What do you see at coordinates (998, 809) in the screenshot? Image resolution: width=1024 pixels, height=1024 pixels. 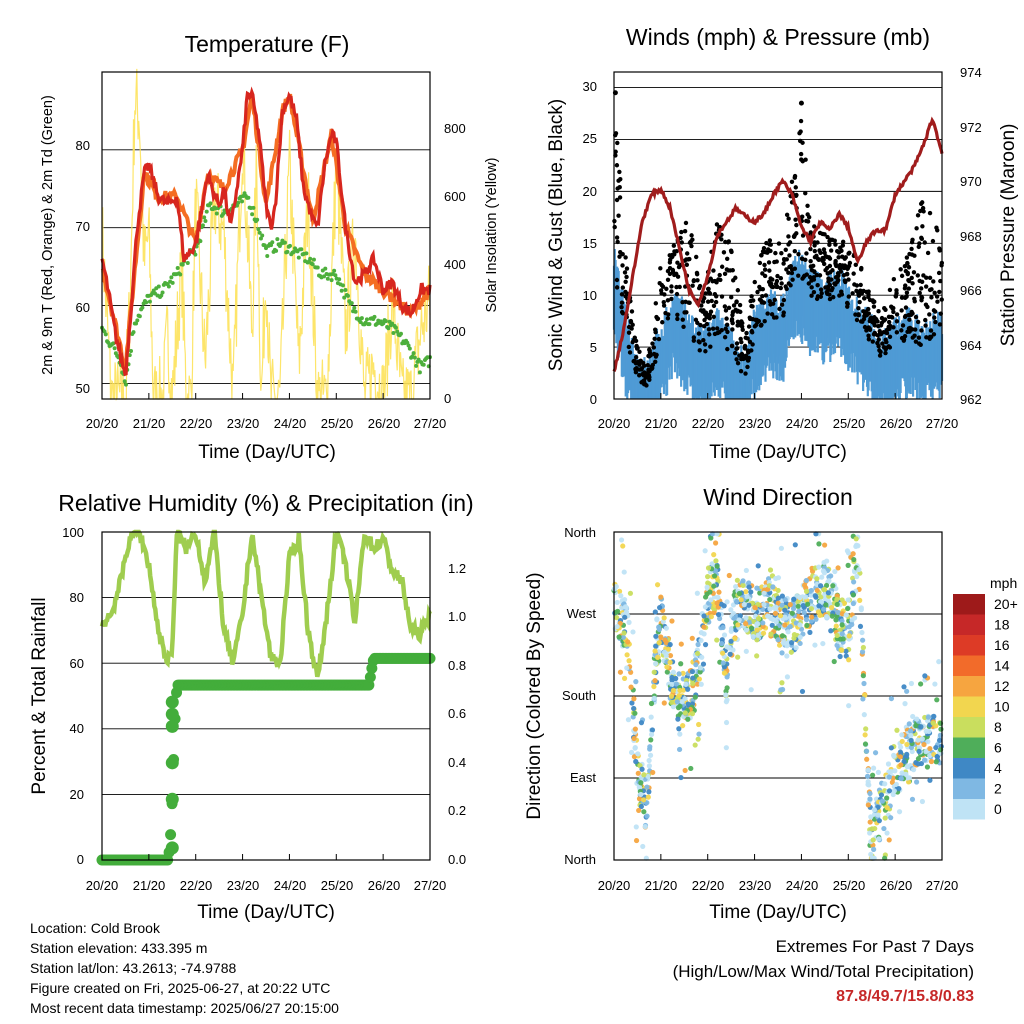 I see `legend-label: 0` at bounding box center [998, 809].